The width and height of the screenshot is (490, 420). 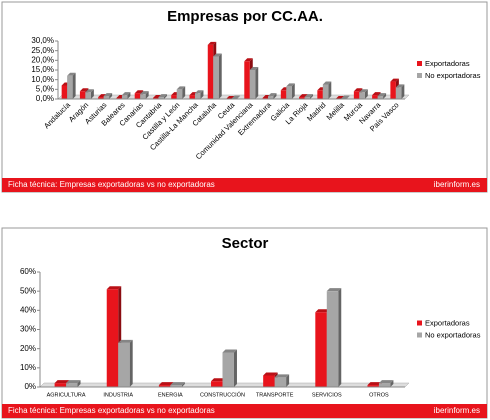 What do you see at coordinates (28, 348) in the screenshot?
I see `y-tick-label: 20%` at bounding box center [28, 348].